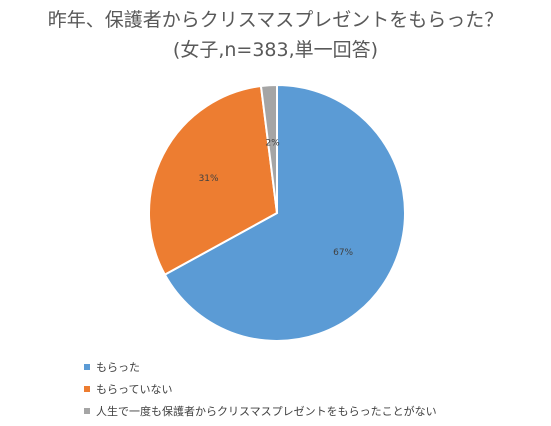 This screenshot has height=426, width=551. What do you see at coordinates (272, 144) in the screenshot?
I see `data-label-never-received: 2%` at bounding box center [272, 144].